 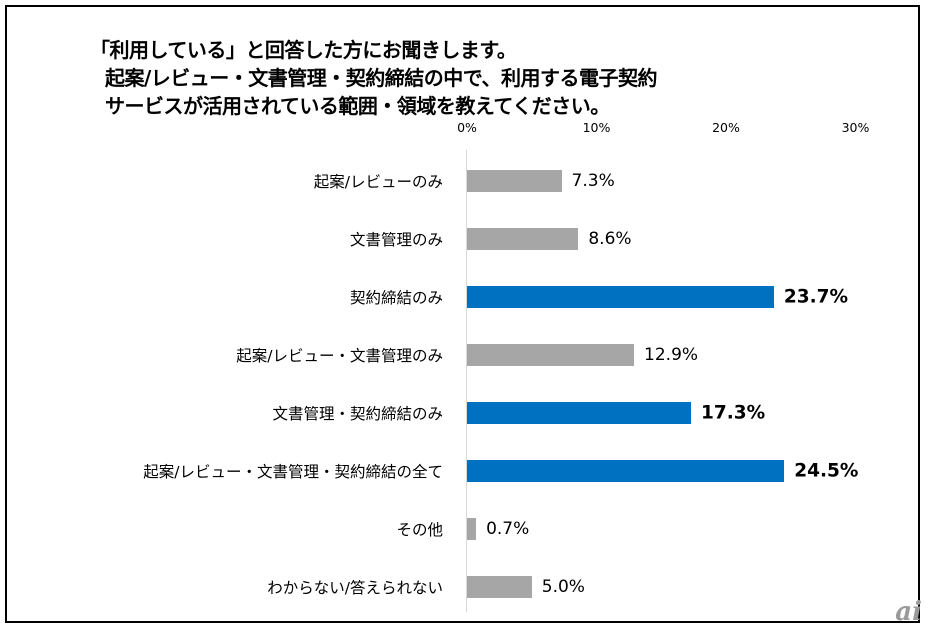 What do you see at coordinates (826, 471) in the screenshot?
I see `data-label: 24.5%` at bounding box center [826, 471].